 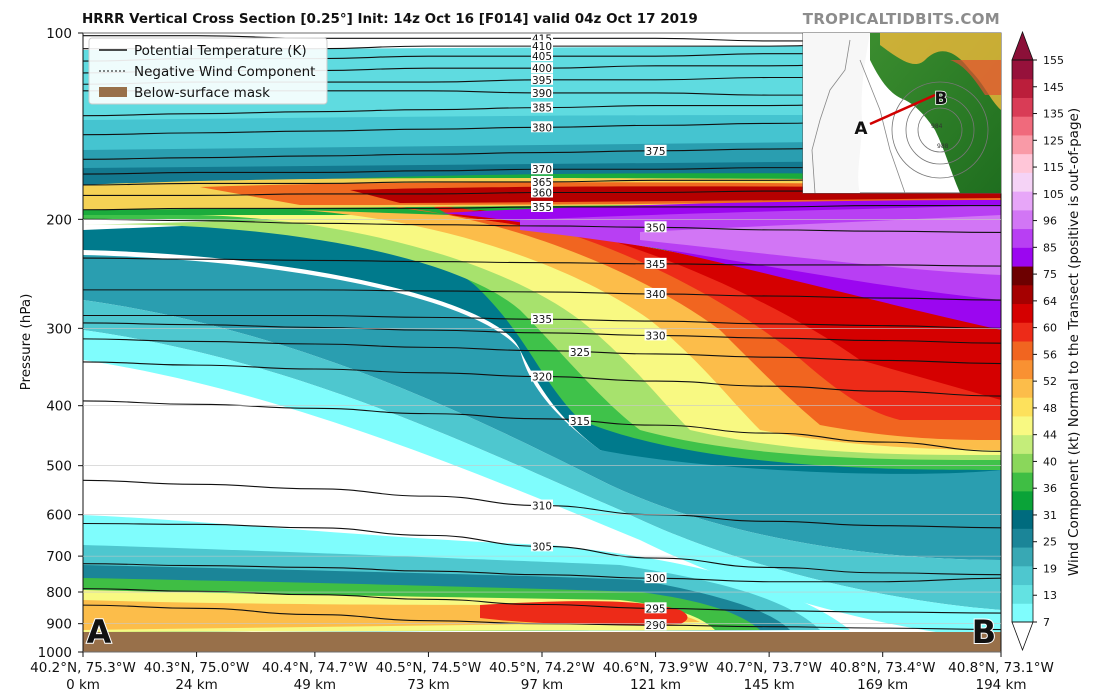 I want to click on x-tick-coord-label: 40.3°N, 75.0°W, so click(x=197, y=668).